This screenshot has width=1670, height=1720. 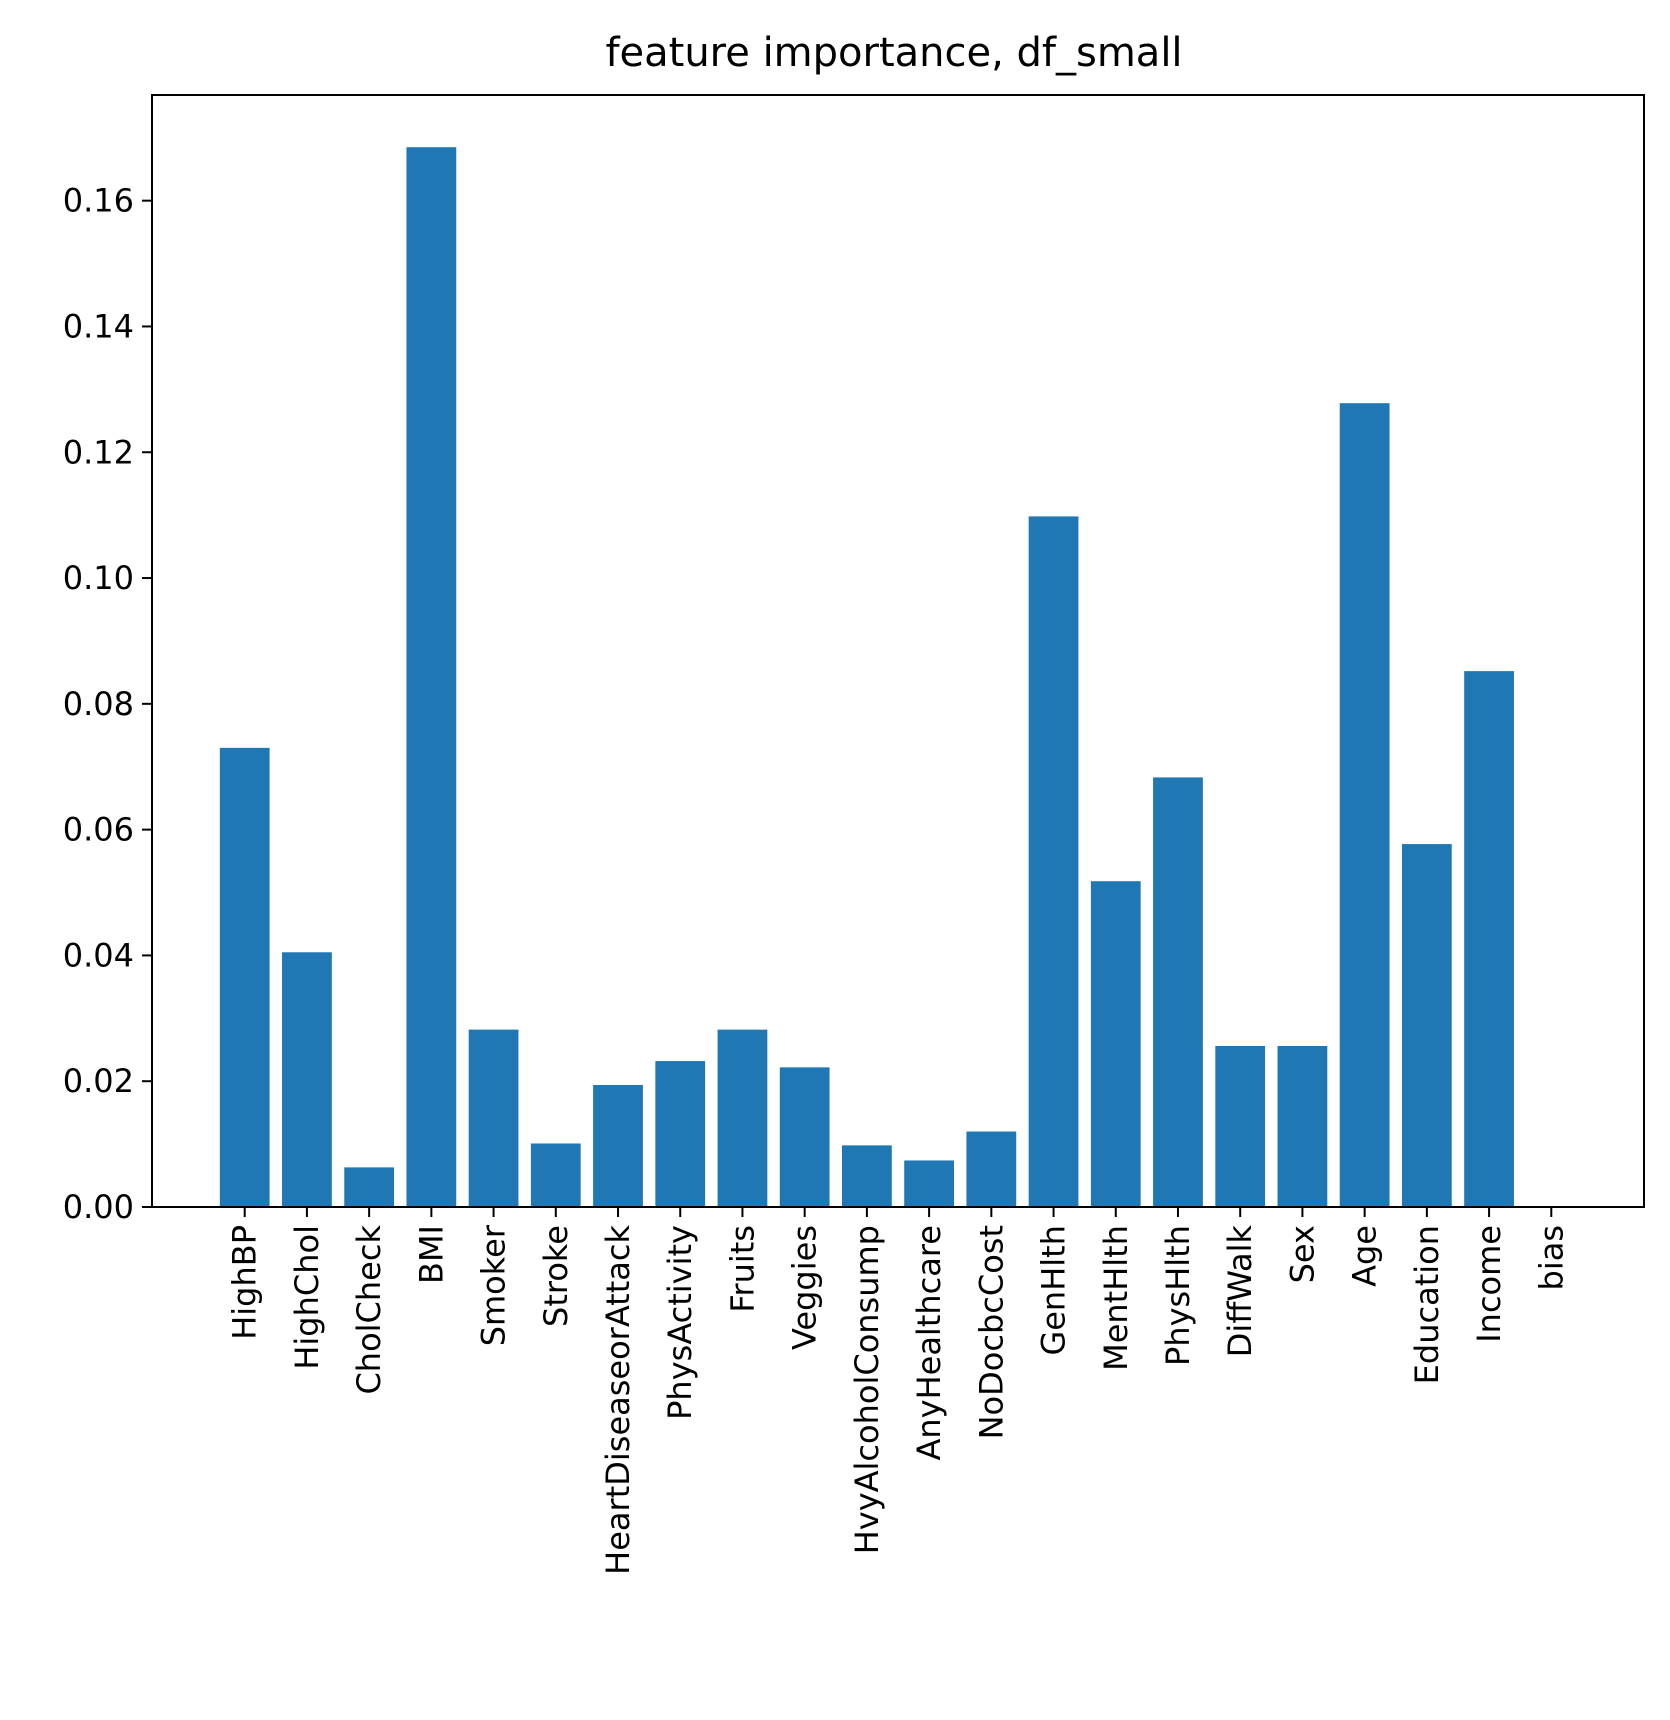 What do you see at coordinates (680, 1322) in the screenshot?
I see `x-tick-label: PhysActivity` at bounding box center [680, 1322].